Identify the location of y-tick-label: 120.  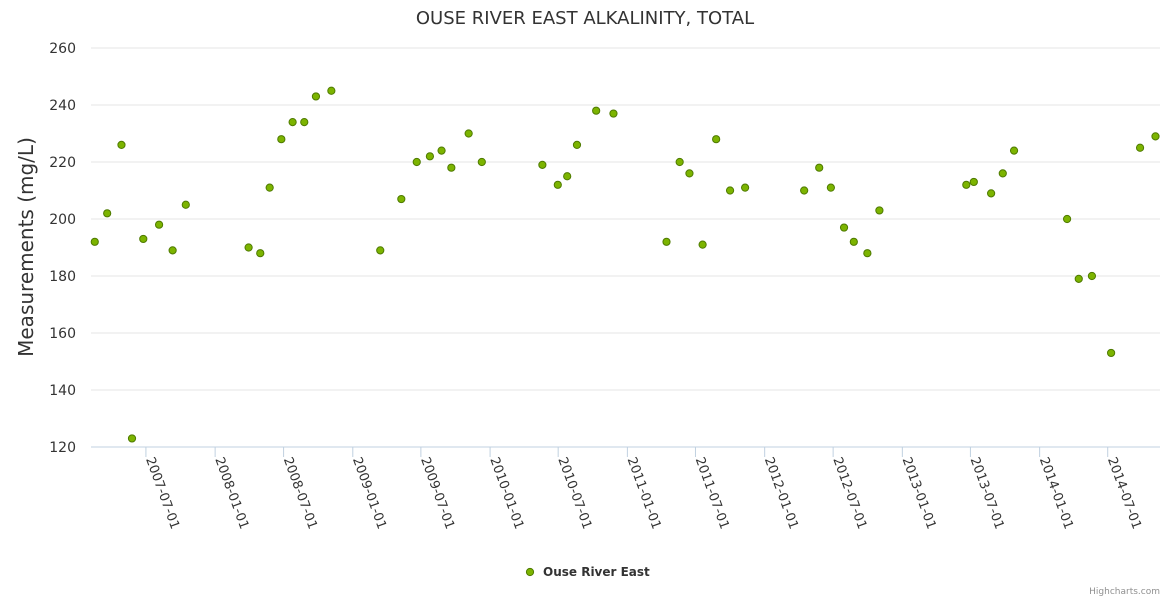
(62, 448).